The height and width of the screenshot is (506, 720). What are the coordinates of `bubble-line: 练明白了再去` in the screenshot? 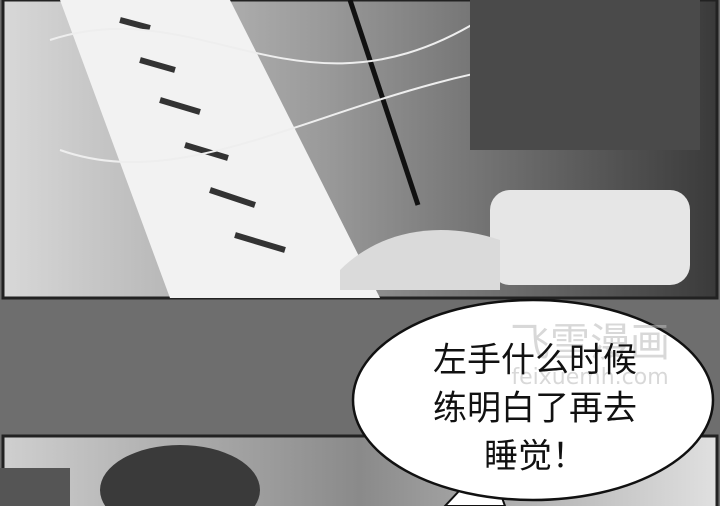 It's located at (535, 409).